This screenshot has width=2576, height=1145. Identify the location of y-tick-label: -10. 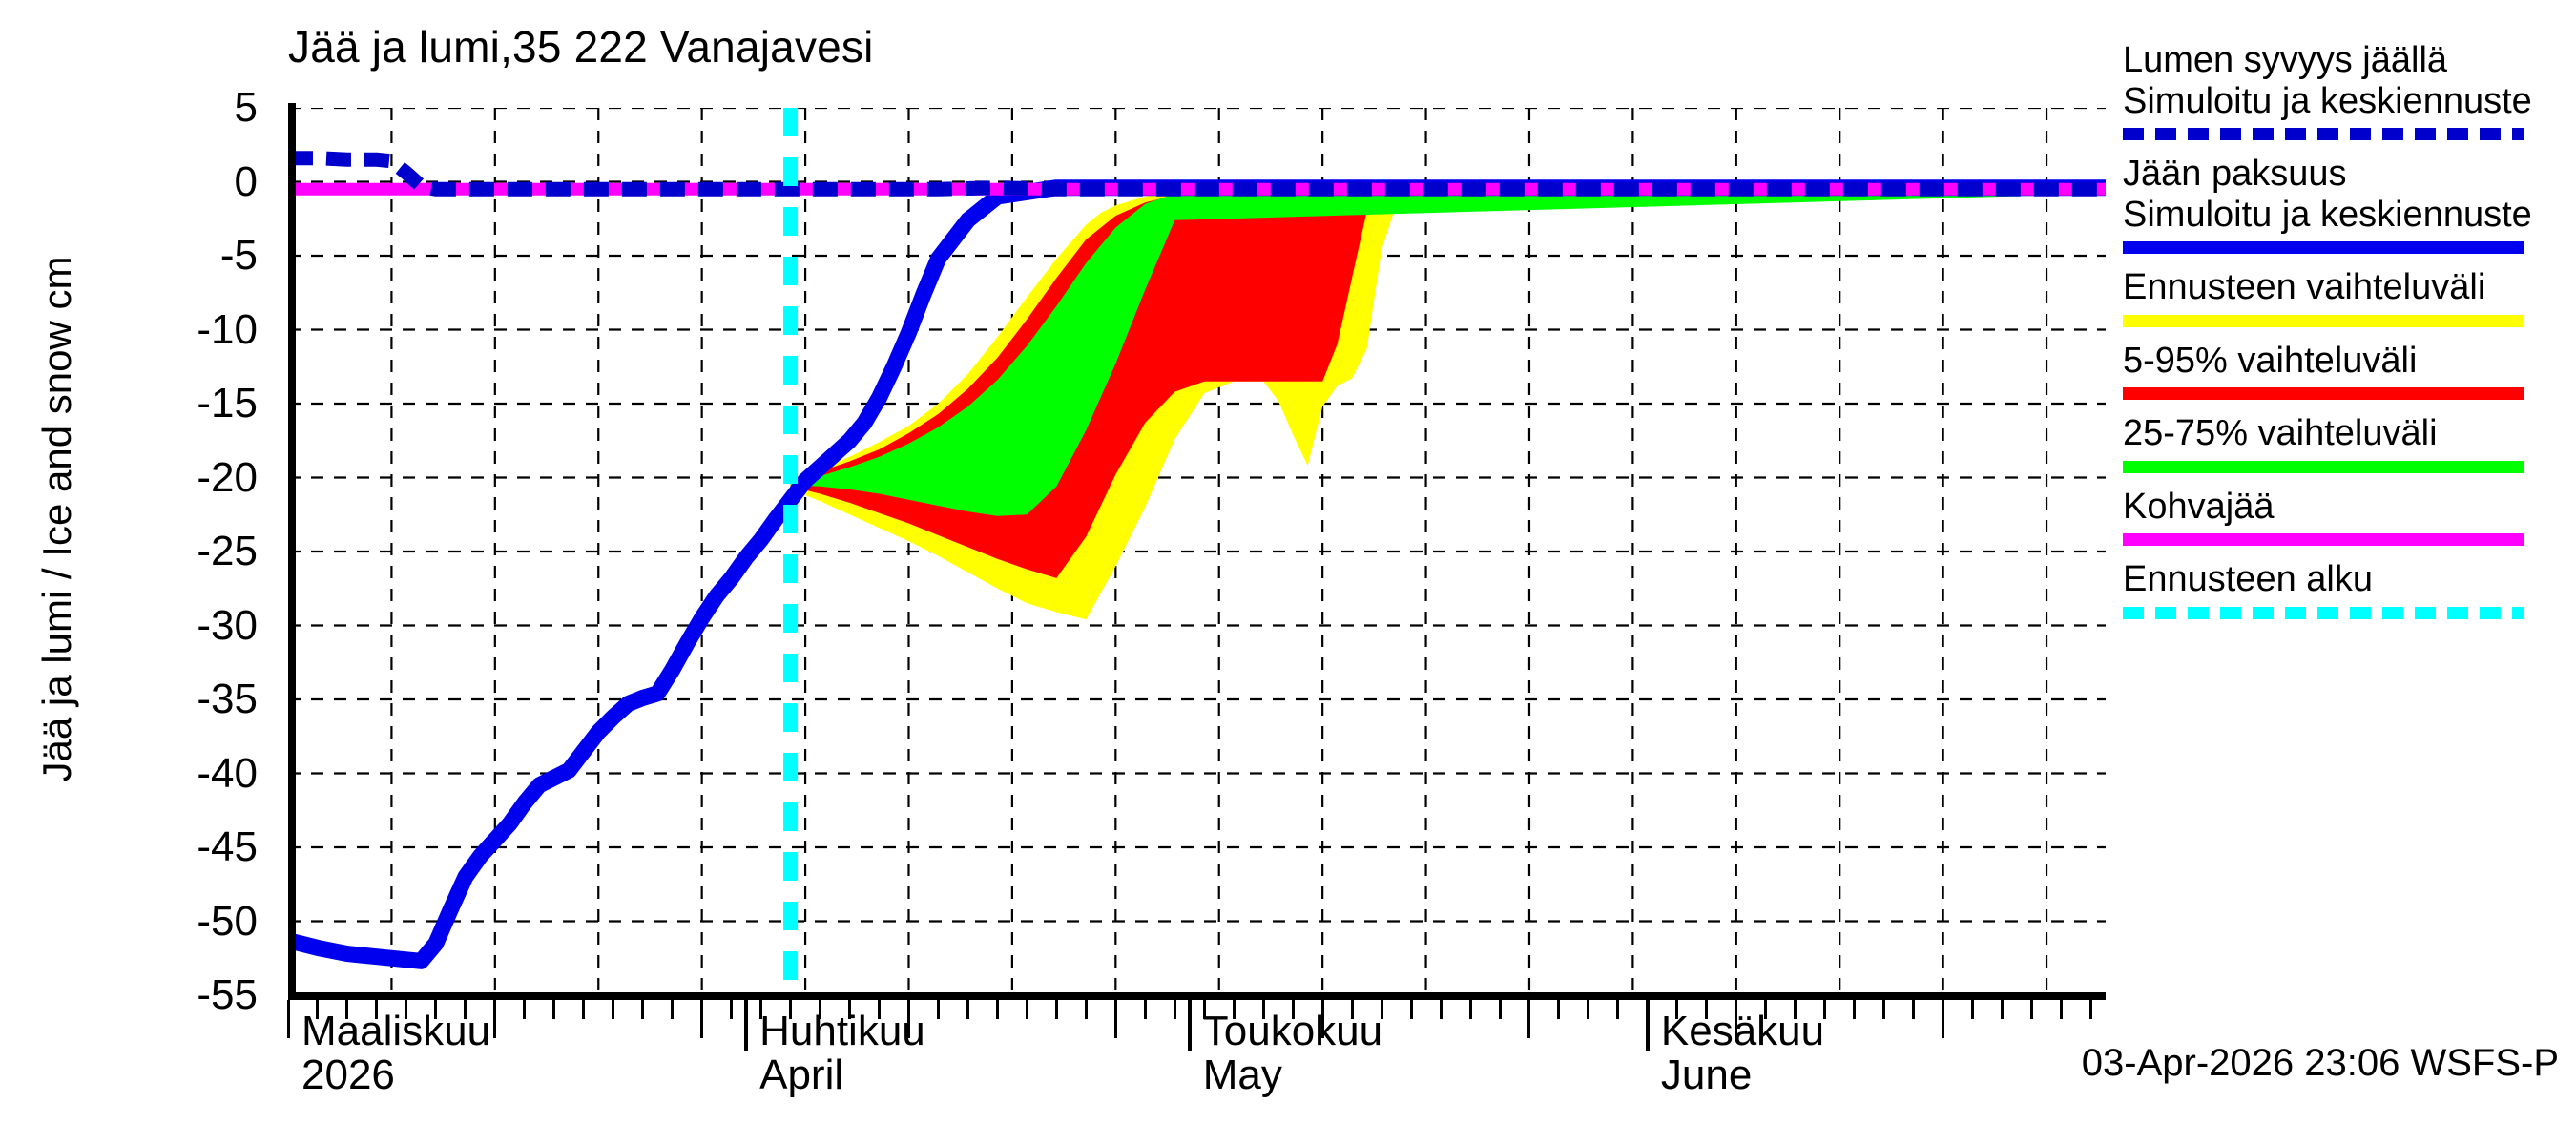
(227, 329).